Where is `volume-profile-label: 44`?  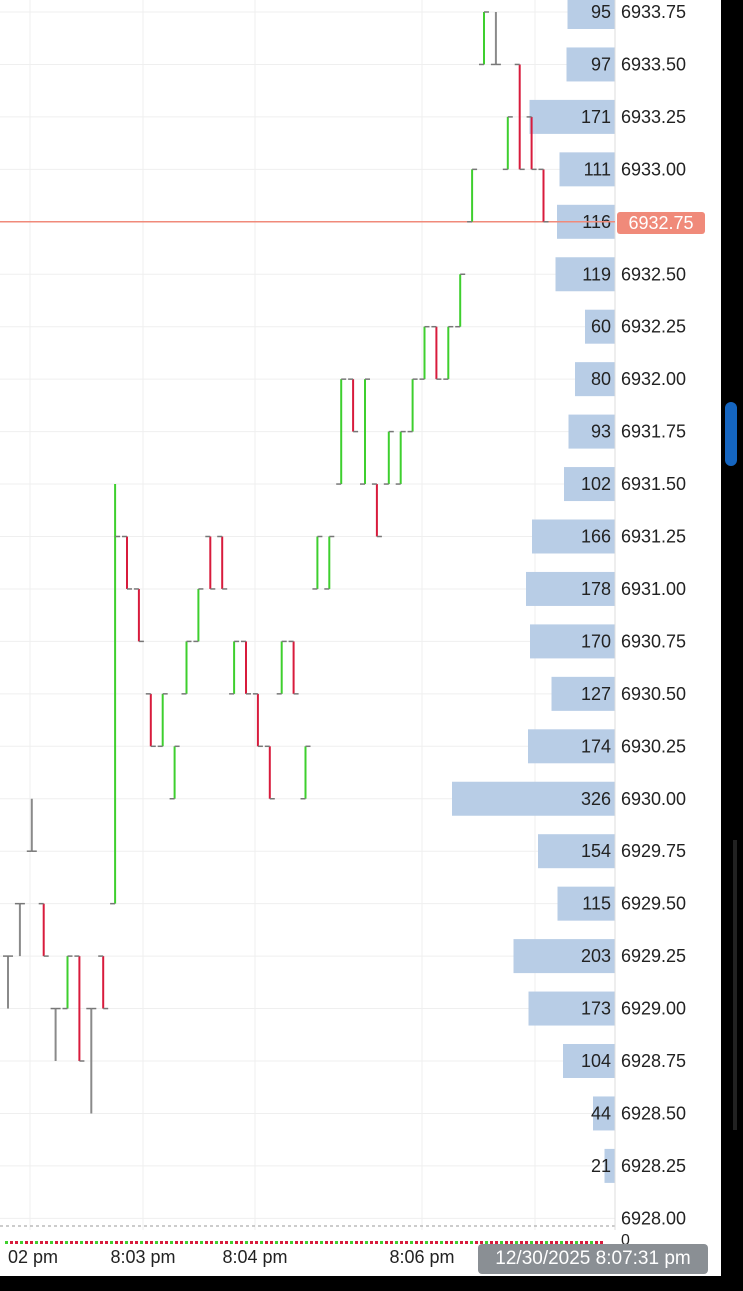 volume-profile-label: 44 is located at coordinates (601, 1113).